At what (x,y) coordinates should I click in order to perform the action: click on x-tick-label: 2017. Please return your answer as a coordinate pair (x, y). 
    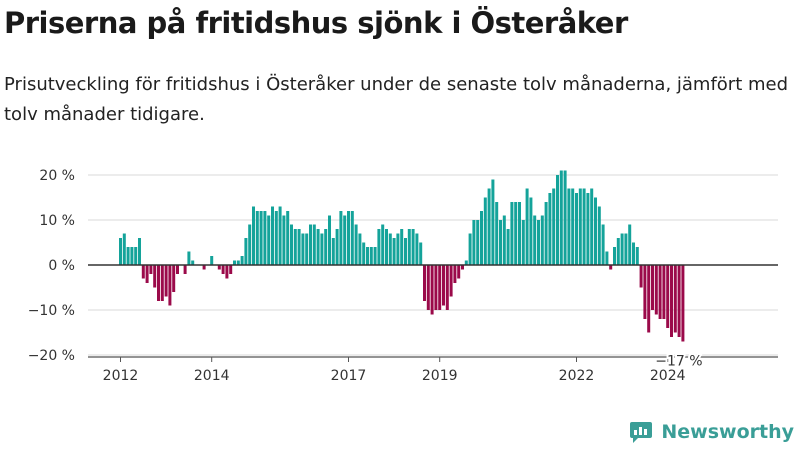
    Looking at the image, I should click on (349, 376).